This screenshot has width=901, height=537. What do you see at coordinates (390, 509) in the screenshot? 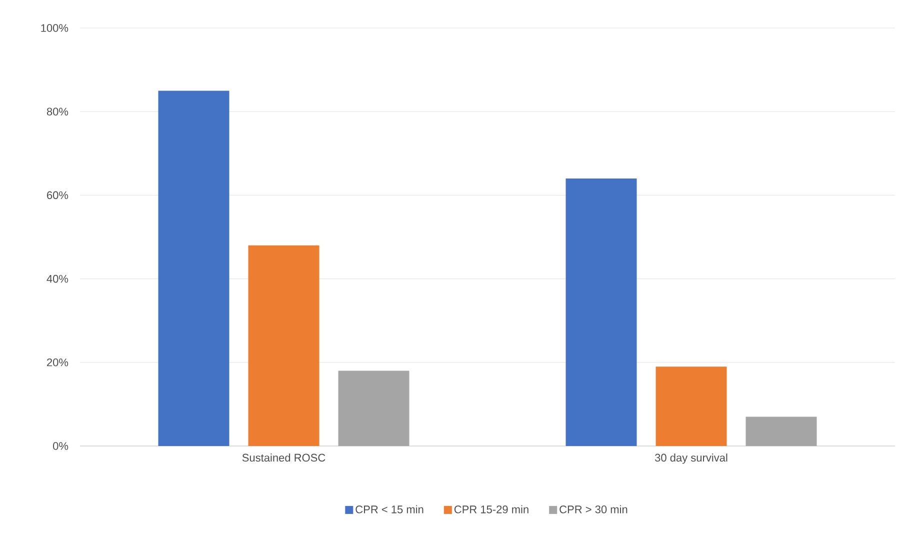
I see `legend-label: CPR < 15 min` at bounding box center [390, 509].